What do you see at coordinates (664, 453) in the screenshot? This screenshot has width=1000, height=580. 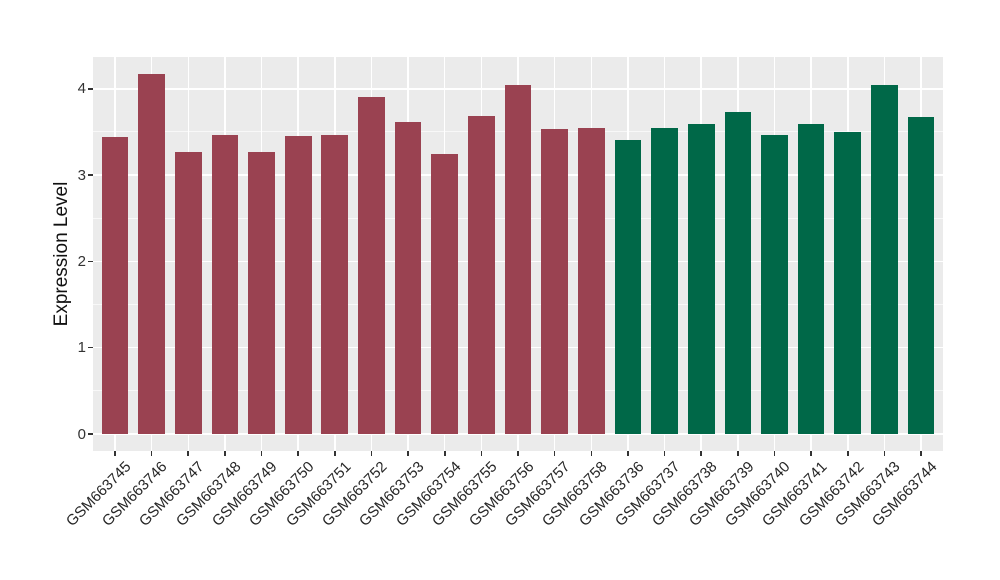 I see `x-tick-GSM663737` at bounding box center [664, 453].